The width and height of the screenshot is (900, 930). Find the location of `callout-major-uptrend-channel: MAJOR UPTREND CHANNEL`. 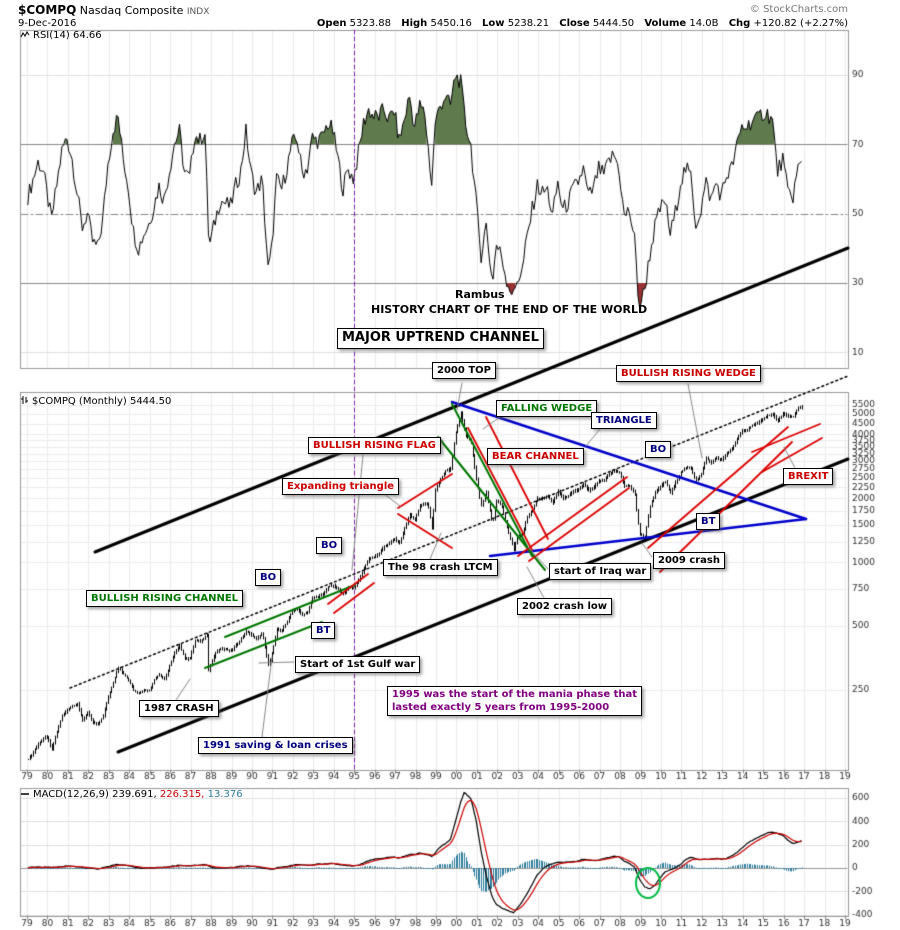

callout-major-uptrend-channel: MAJOR UPTREND CHANNEL is located at coordinates (440, 338).